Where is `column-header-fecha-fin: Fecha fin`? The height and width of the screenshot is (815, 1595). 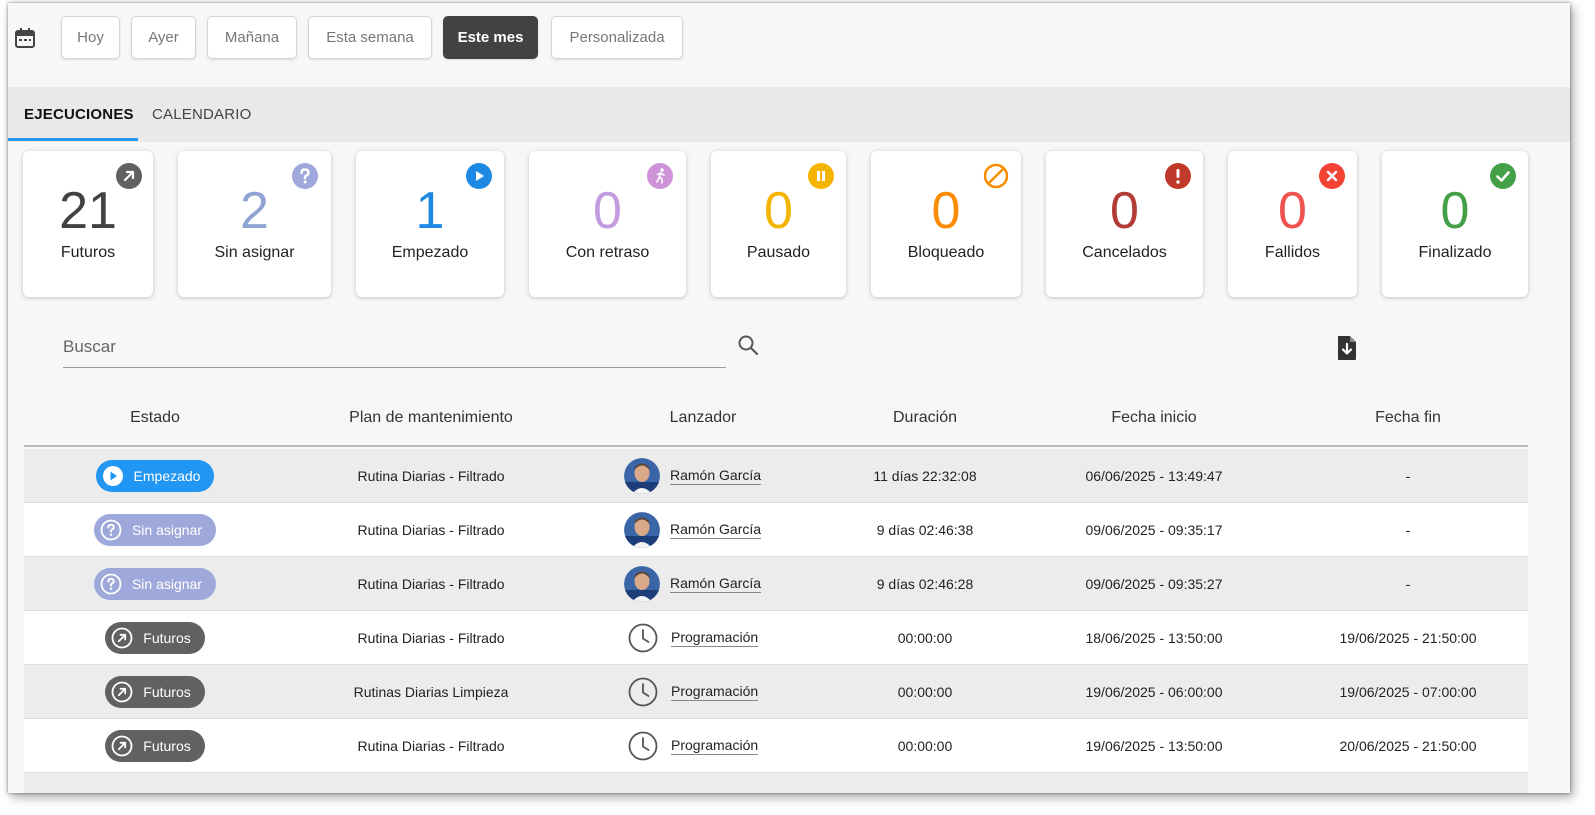
column-header-fecha-fin: Fecha fin is located at coordinates (1408, 417).